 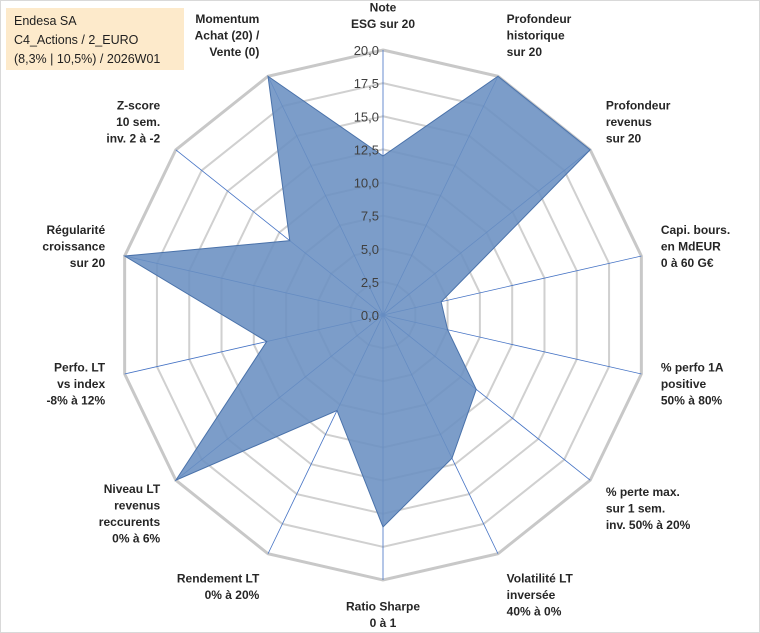 I want to click on axis-label: Rendement LT 0% à 20%, so click(x=218, y=586).